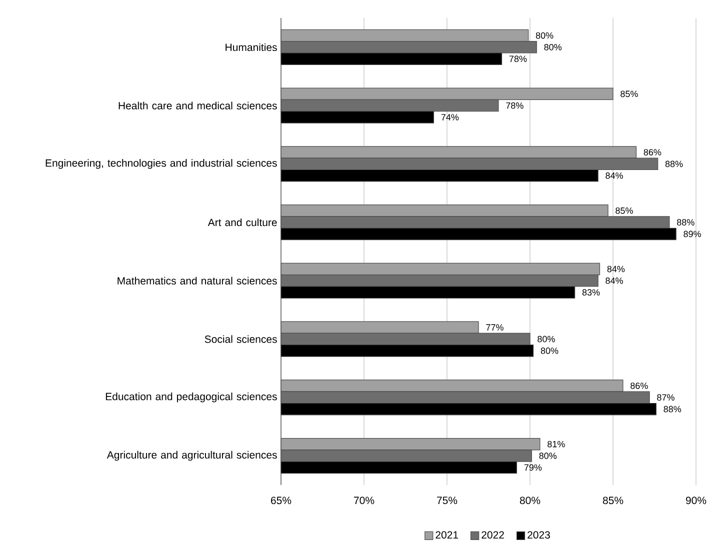 The height and width of the screenshot is (556, 711). What do you see at coordinates (591, 292) in the screenshot?
I see `data-label: 83%` at bounding box center [591, 292].